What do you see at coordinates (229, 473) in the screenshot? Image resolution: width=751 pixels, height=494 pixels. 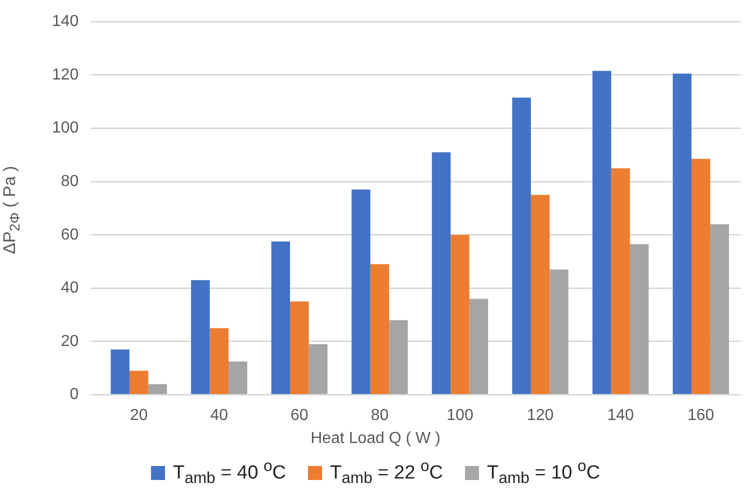 I see `legend-label: T$_{amb}$ = 40 $^{o}$C` at bounding box center [229, 473].